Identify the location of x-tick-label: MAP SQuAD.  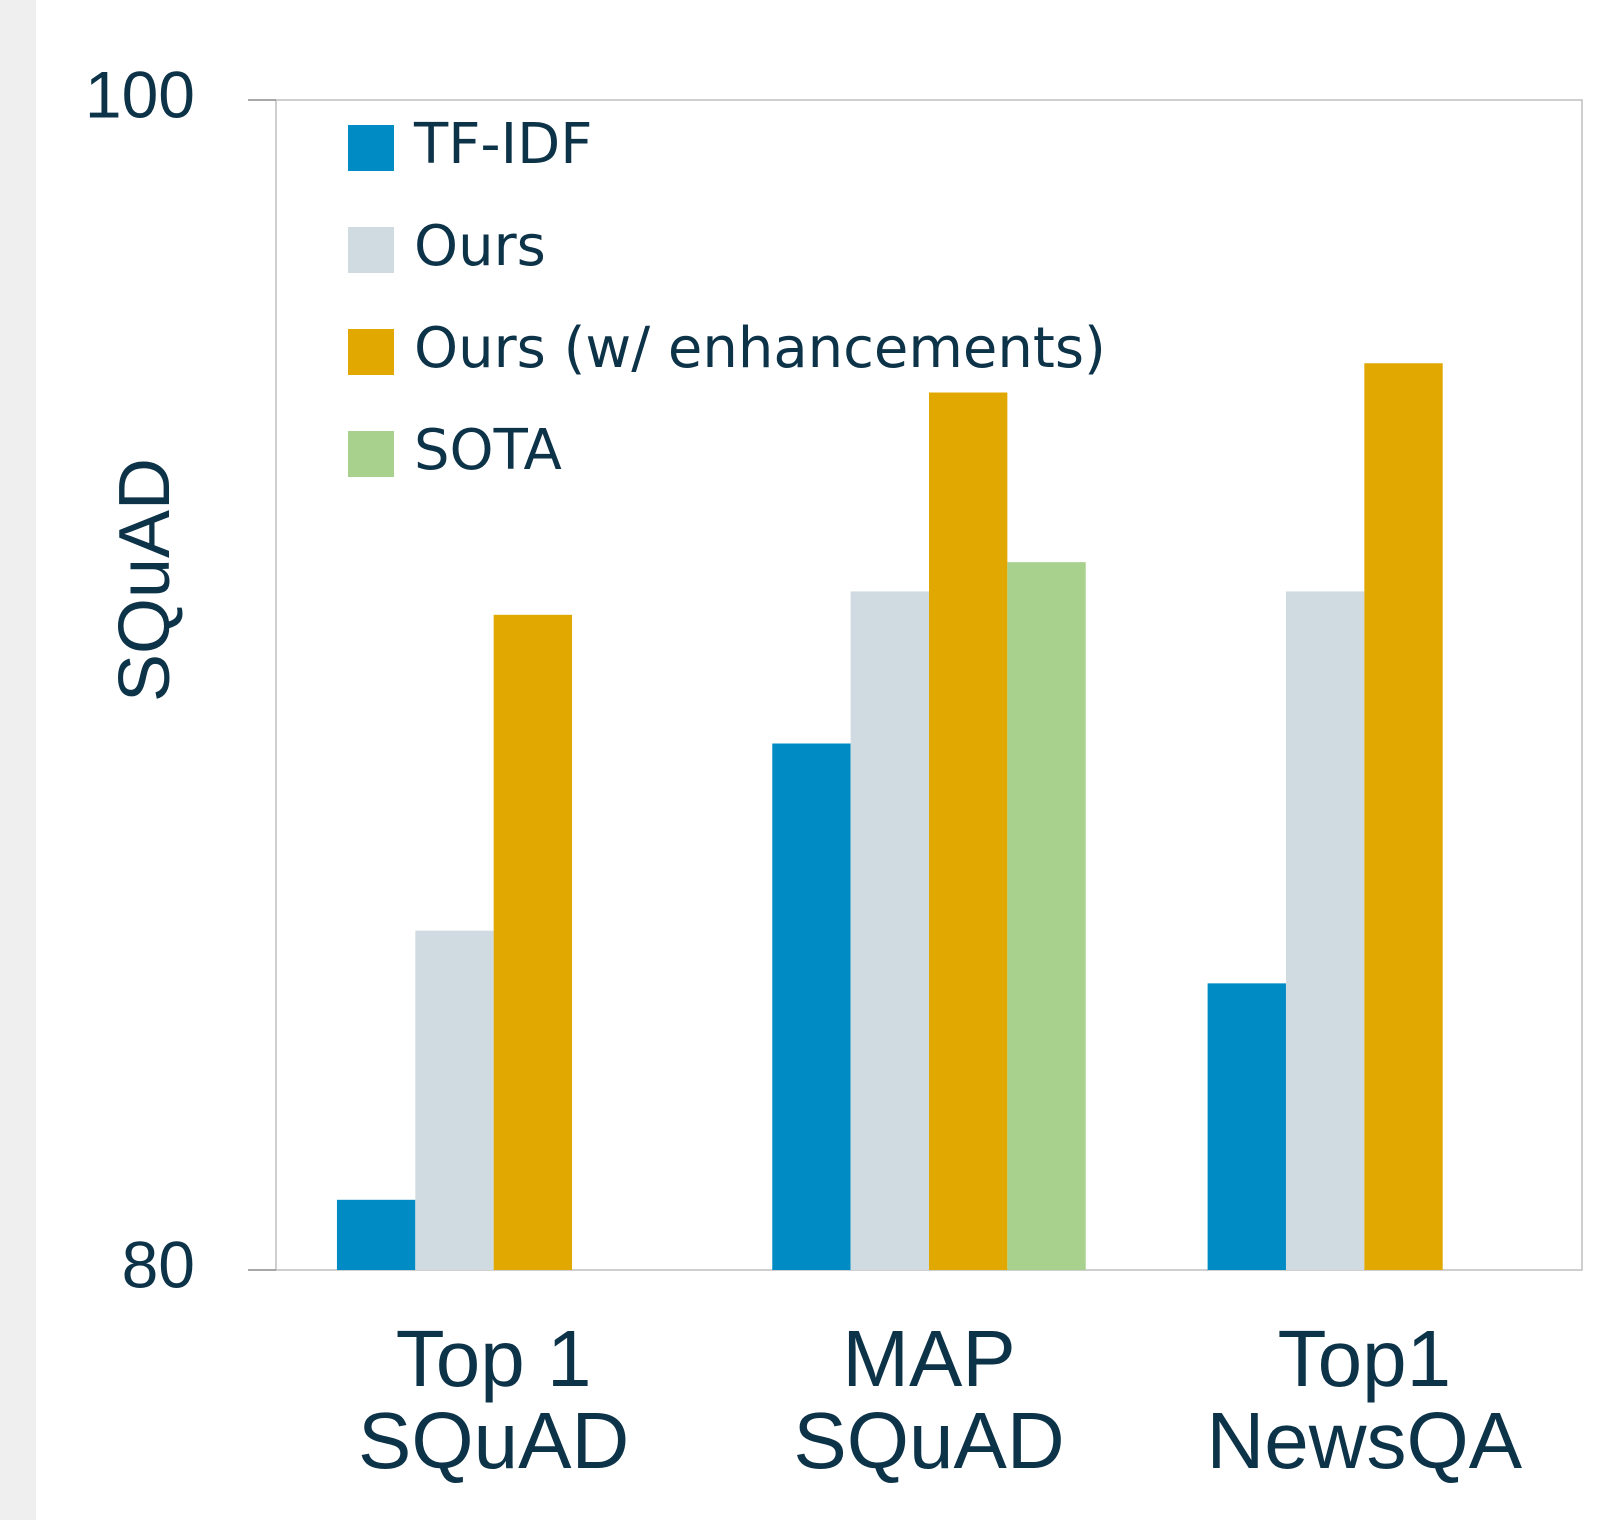
(929, 1399).